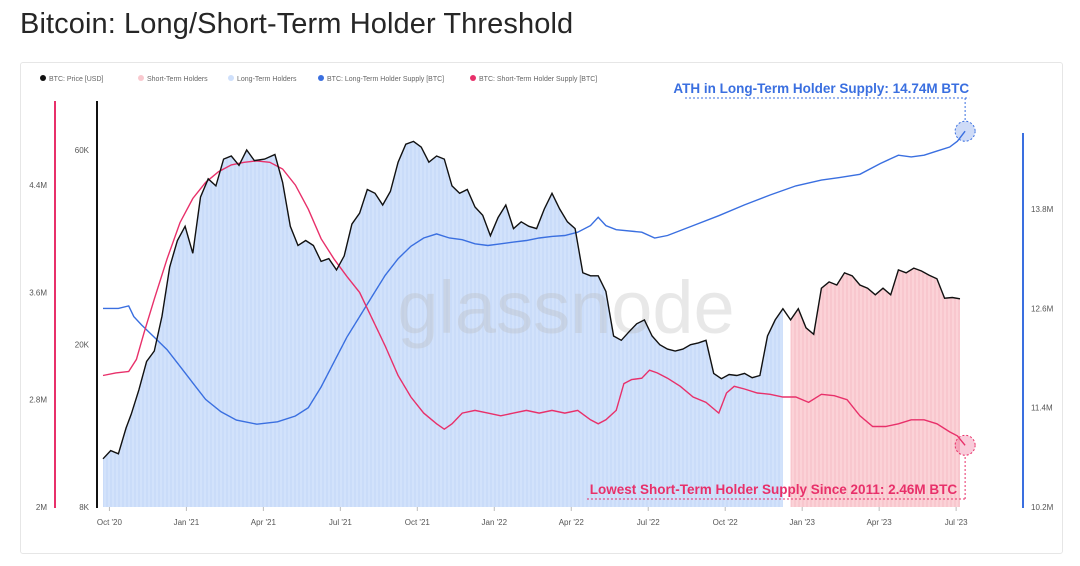  I want to click on legend-item: Short-Term Holders, so click(173, 79).